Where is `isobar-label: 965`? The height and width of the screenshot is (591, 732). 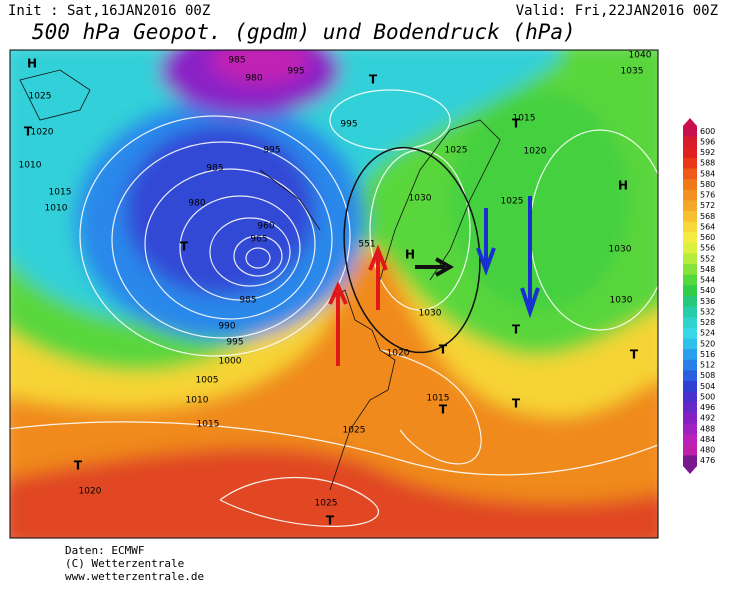 isobar-label: 965 is located at coordinates (258, 240).